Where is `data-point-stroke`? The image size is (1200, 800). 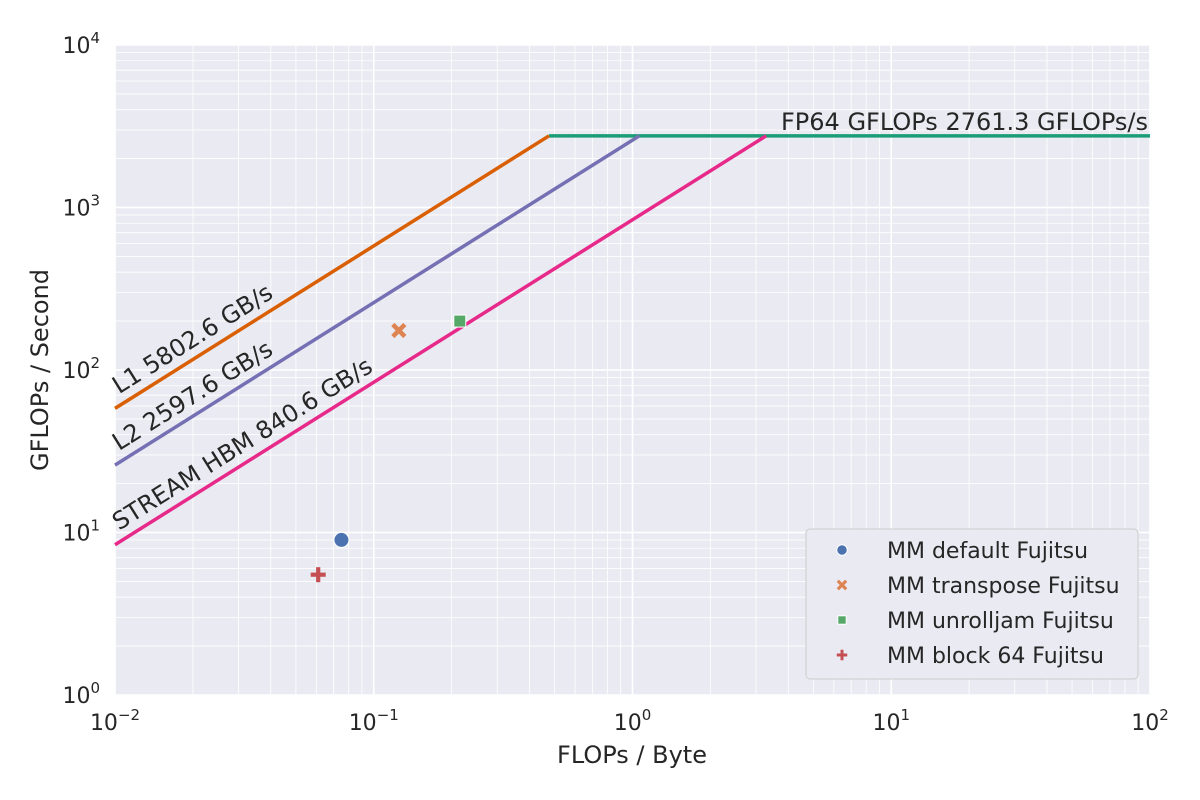
data-point-stroke is located at coordinates (399, 330).